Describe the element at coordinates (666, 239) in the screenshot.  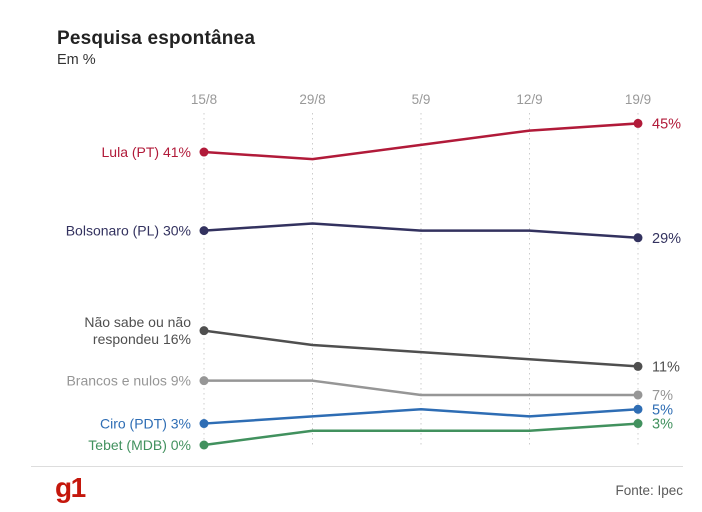
I see `series-end-label-bolsonaro-pl: 29%` at that location.